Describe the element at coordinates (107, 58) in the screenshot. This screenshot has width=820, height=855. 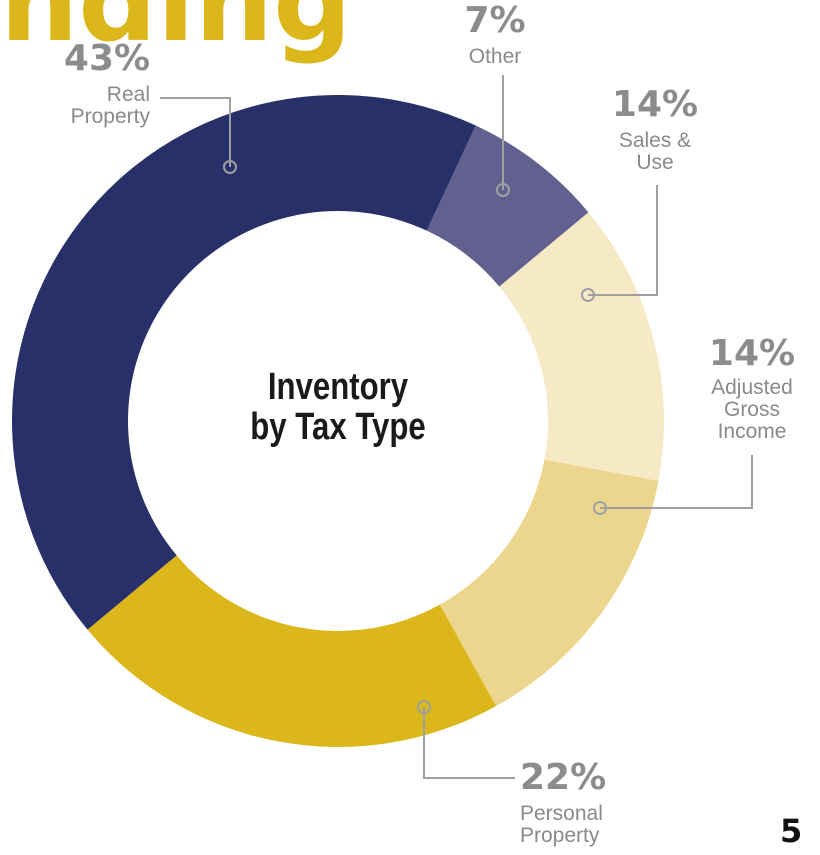
I see `value-label: 43%` at that location.